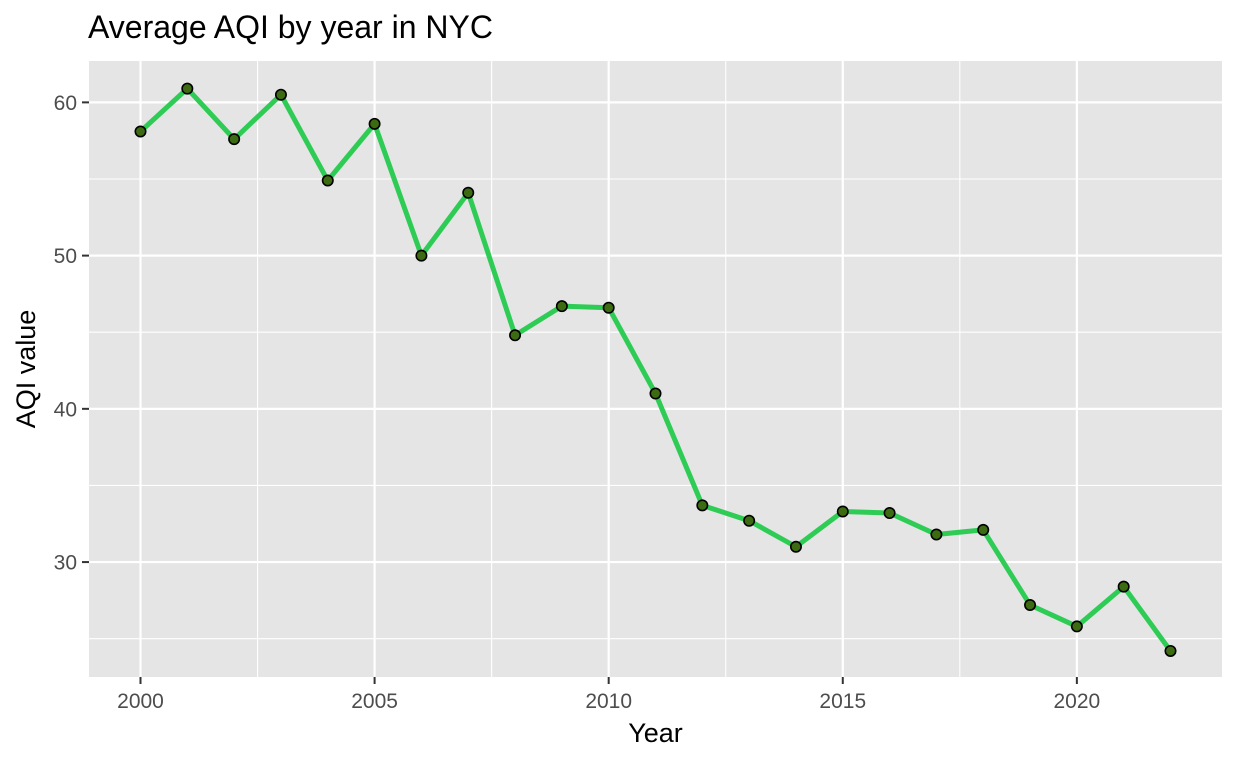 The height and width of the screenshot is (763, 1236). What do you see at coordinates (65, 256) in the screenshot?
I see `y-tick-label: 50` at bounding box center [65, 256].